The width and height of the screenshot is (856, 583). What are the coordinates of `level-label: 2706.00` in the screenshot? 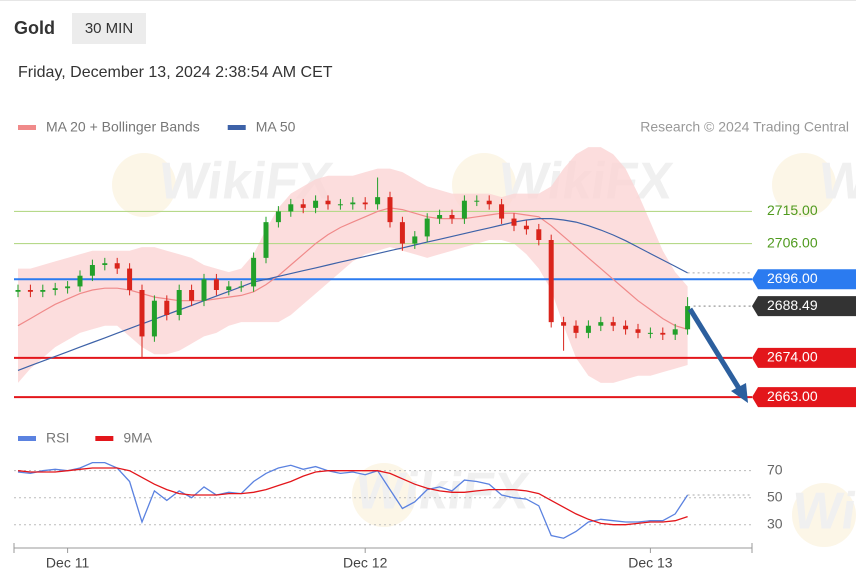 It's located at (792, 242).